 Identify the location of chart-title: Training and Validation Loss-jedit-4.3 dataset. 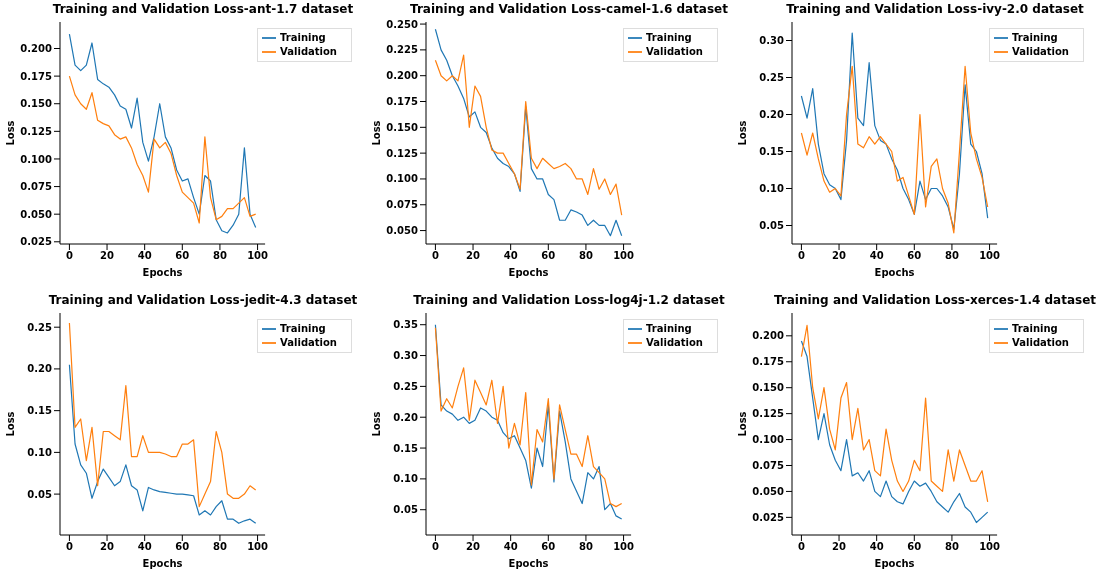
(203, 300).